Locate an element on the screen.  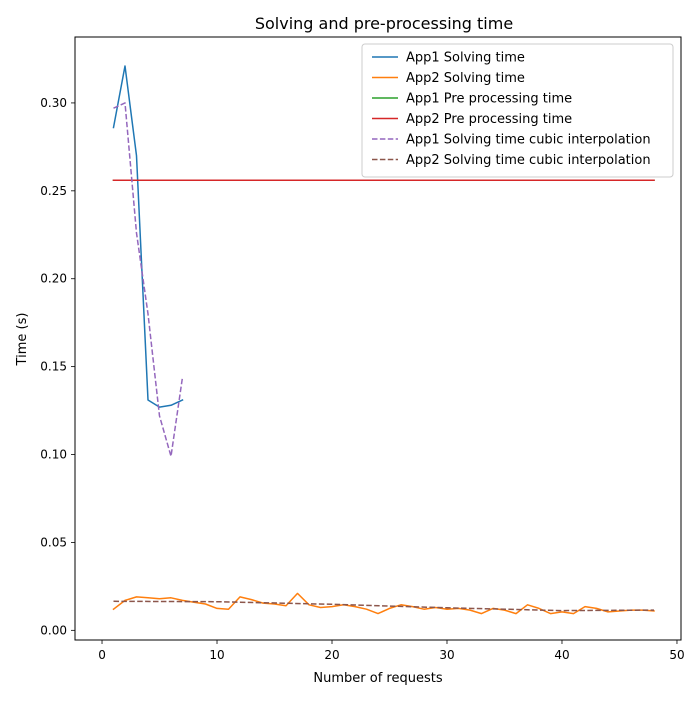
x-tick-label: 50 is located at coordinates (676, 655).